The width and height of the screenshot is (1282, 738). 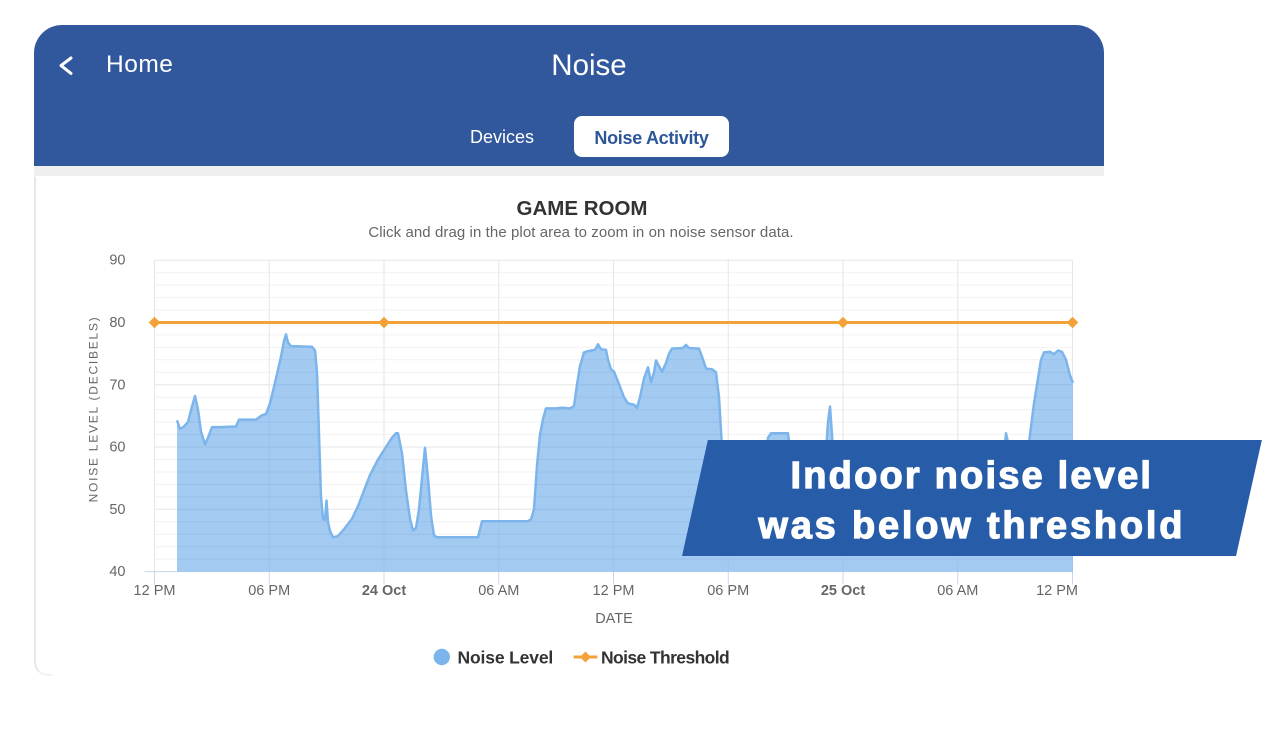 I want to click on svg-text: DATE, so click(x=614, y=619).